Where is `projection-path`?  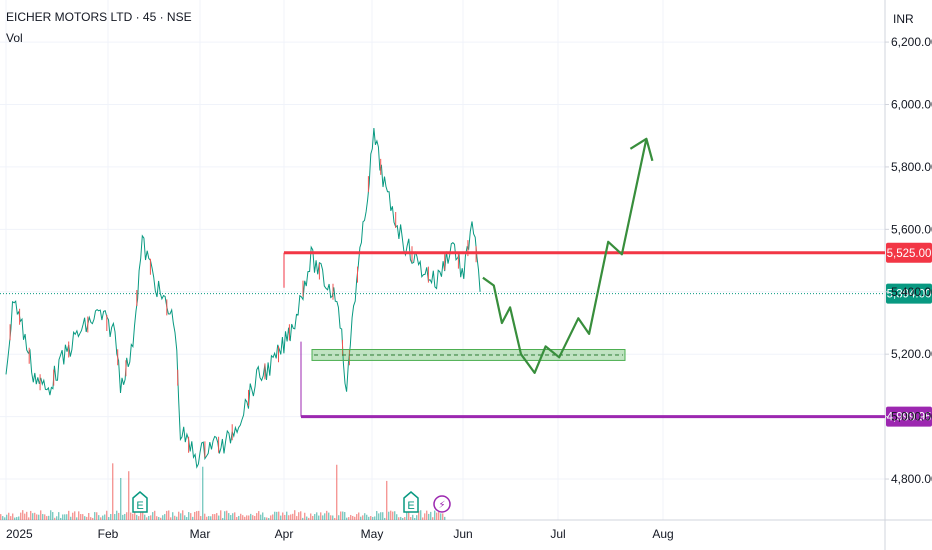
projection-path is located at coordinates (565, 256).